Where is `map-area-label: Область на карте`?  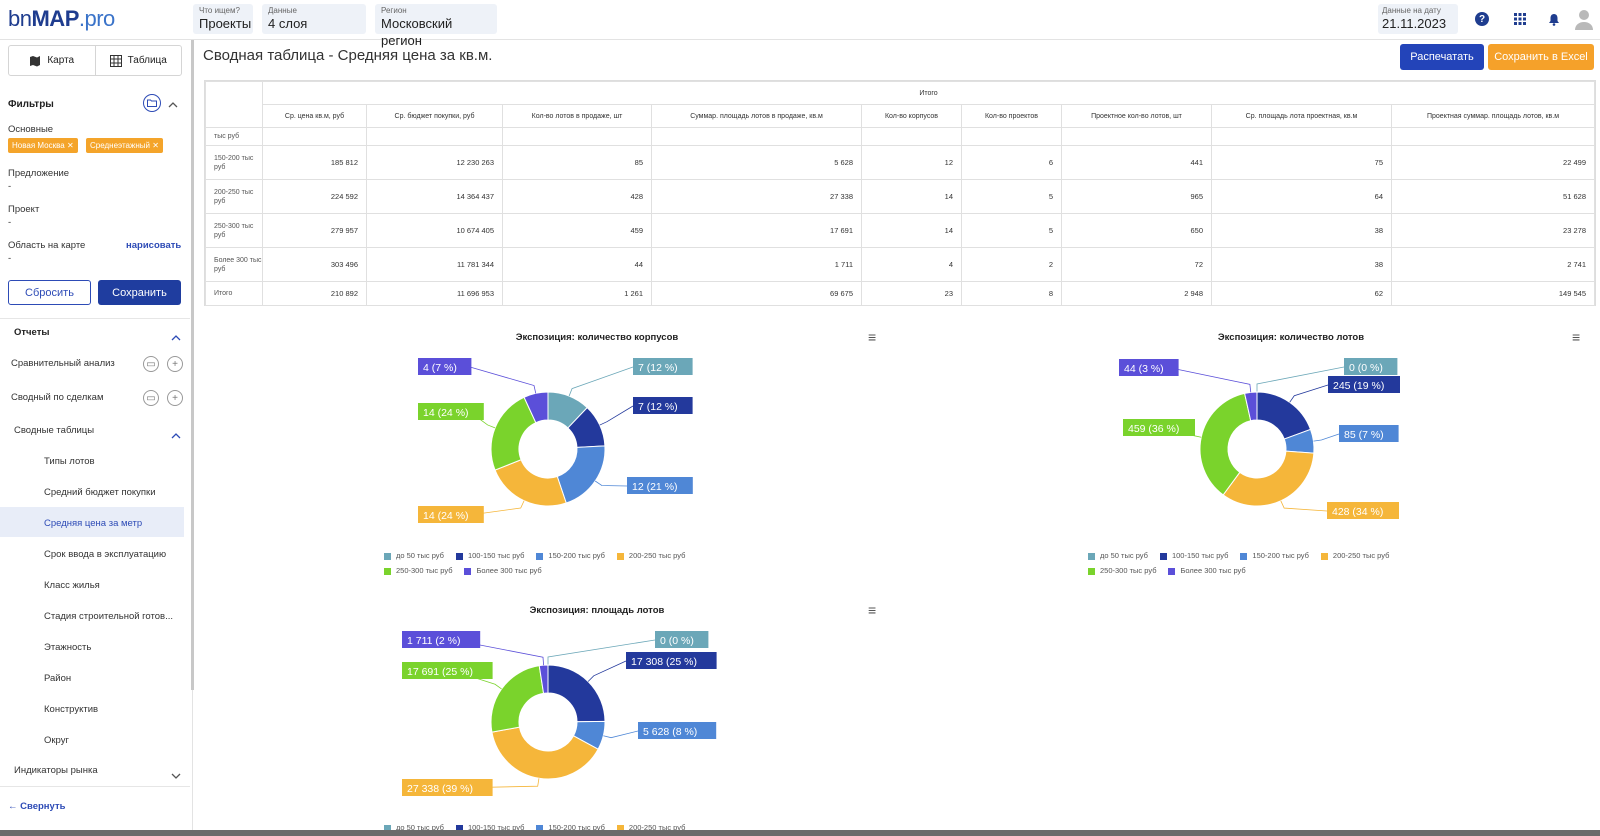
map-area-label: Область на карте is located at coordinates (47, 245).